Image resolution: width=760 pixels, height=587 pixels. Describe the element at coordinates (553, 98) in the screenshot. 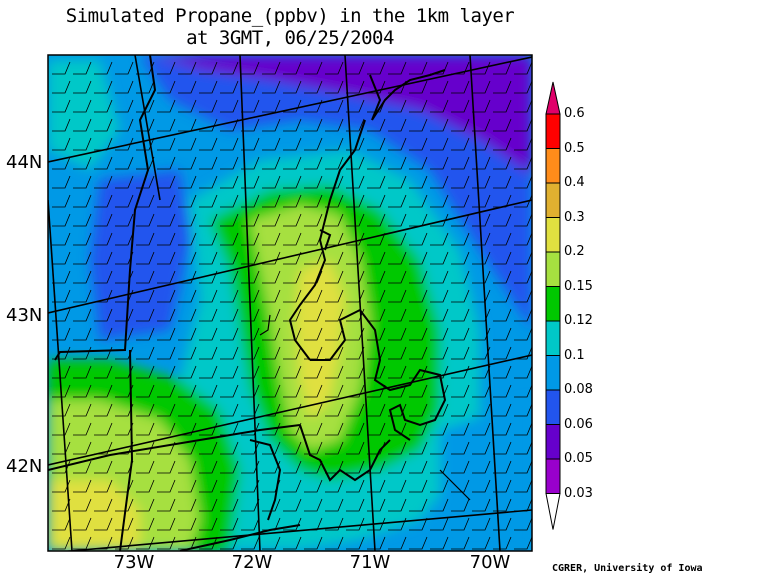

I see `colorbar-top-triangle` at that location.